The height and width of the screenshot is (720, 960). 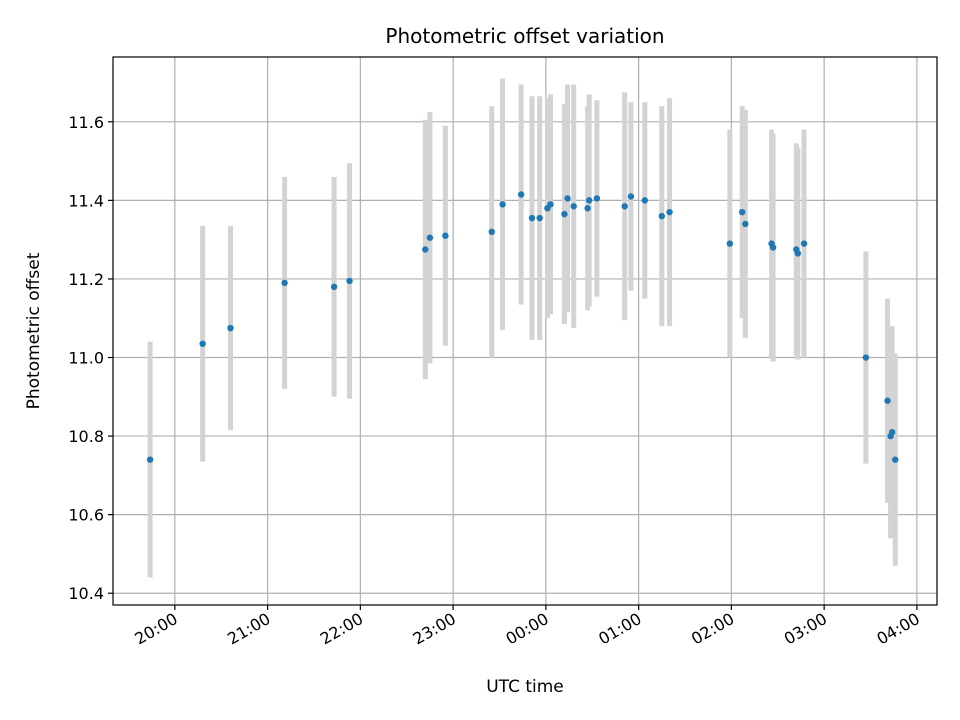 What do you see at coordinates (525, 687) in the screenshot?
I see `x-axis-label: UTC time` at bounding box center [525, 687].